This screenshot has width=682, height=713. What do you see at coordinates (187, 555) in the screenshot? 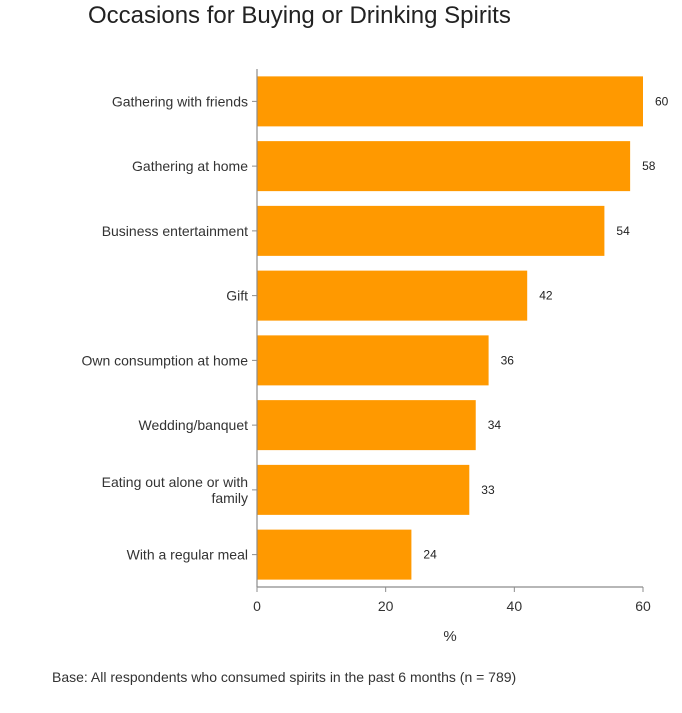
I see `category-label: With a regular meal` at bounding box center [187, 555].